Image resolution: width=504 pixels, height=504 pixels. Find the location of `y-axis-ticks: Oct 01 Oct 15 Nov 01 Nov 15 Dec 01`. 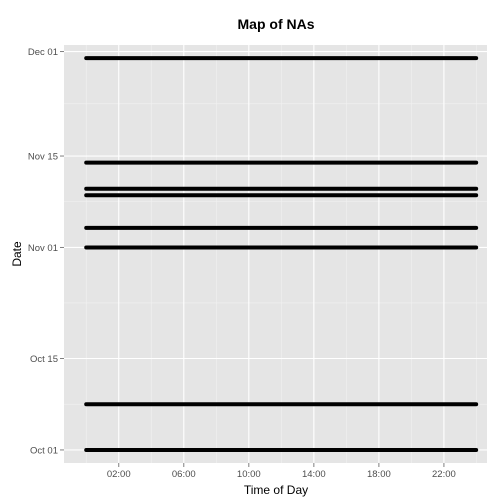

y-axis-ticks: Oct 01 Oct 15 Nov 01 Nov 15 Dec 01 is located at coordinates (46, 251).